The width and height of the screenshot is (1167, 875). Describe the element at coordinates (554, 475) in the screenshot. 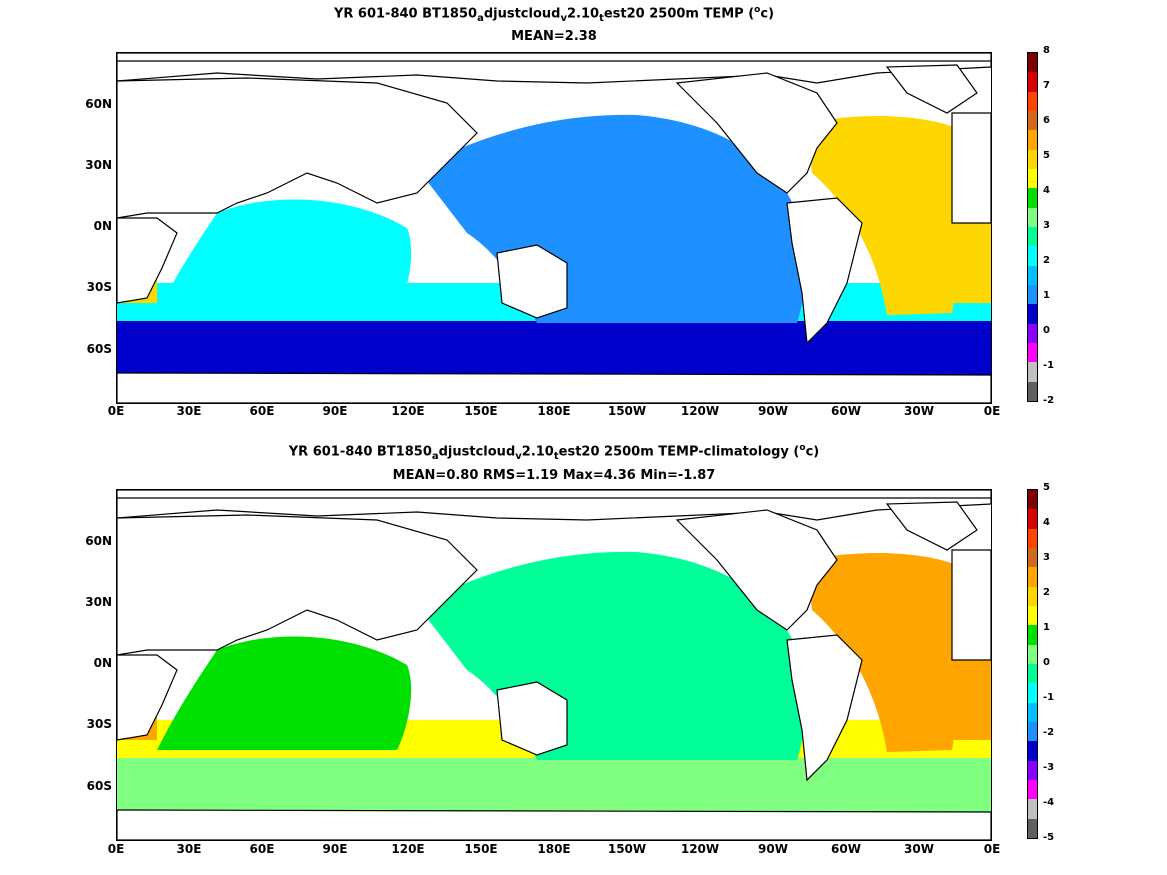

I see `chart-subtitle: MEAN=0.80 RMS=1.19 Max=4.36 Min=-1.87` at that location.